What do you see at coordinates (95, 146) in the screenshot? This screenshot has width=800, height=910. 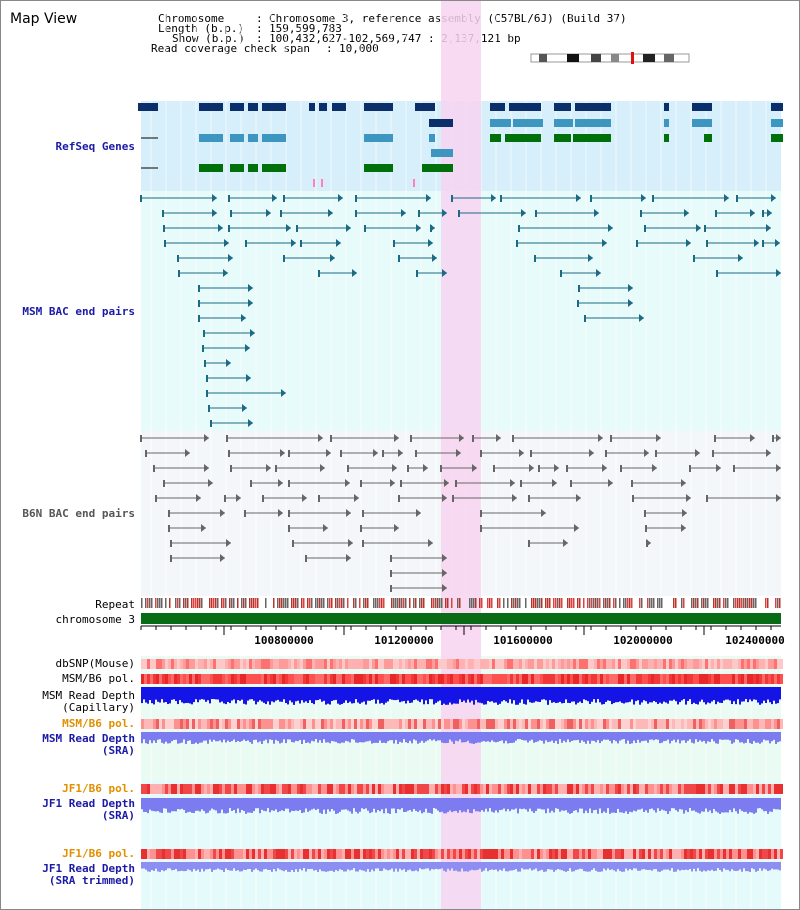 I see `refseq-label: RefSeq Genes` at bounding box center [95, 146].